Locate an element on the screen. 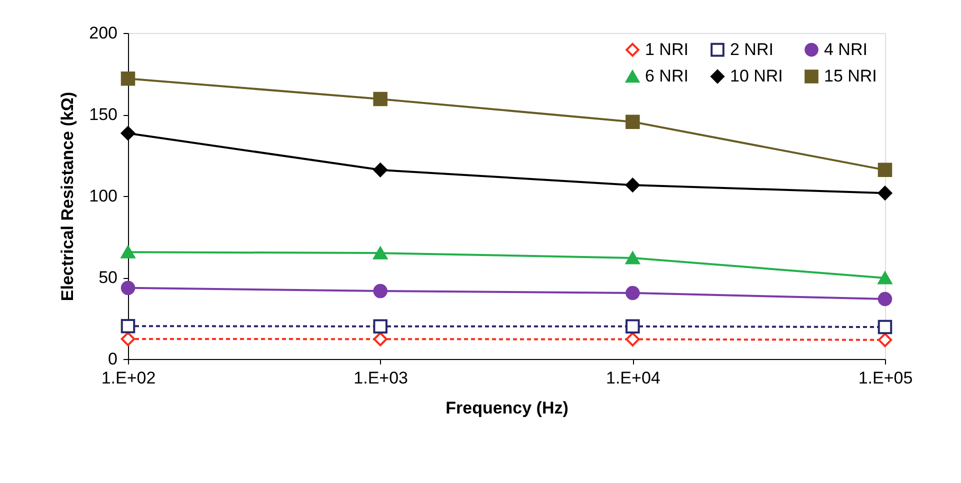 The image size is (961, 483). legend-label: 6 NRI is located at coordinates (666, 76).